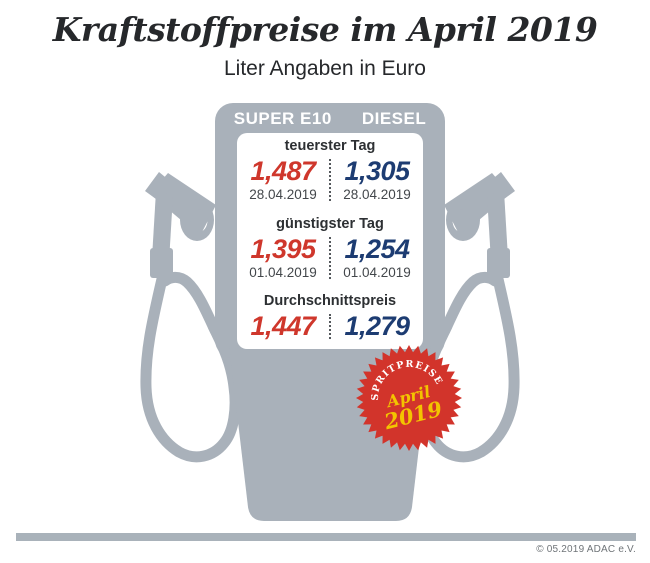  Describe the element at coordinates (190, 317) in the screenshot. I see `fuel-nozzle-icon` at that location.